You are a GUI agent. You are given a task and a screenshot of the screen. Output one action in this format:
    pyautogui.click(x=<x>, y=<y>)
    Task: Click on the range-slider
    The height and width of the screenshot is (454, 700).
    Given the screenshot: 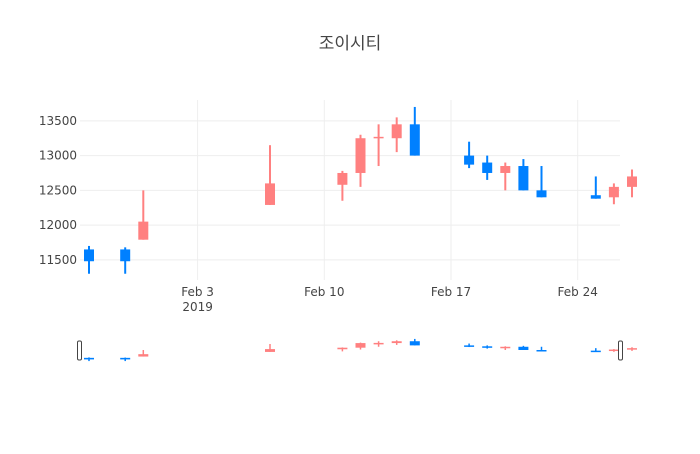 What is the action you would take?
    pyautogui.click(x=357, y=350)
    